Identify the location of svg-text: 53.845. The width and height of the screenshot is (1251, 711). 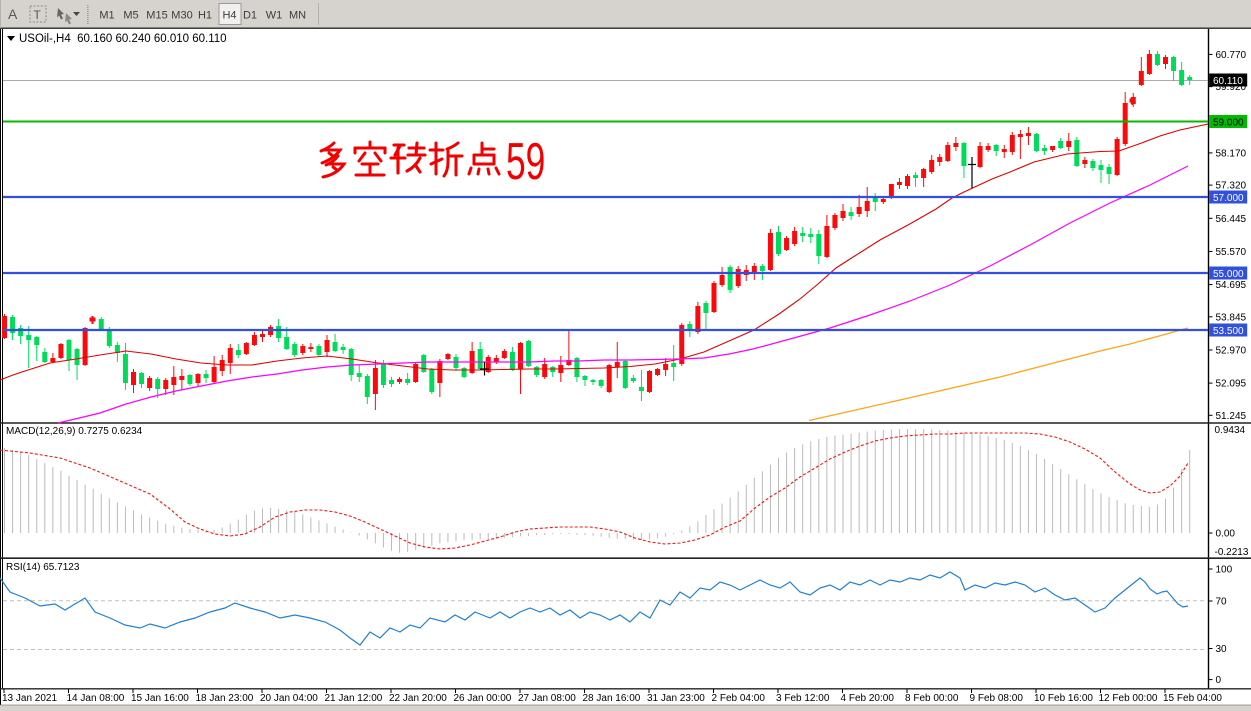
(1231, 317).